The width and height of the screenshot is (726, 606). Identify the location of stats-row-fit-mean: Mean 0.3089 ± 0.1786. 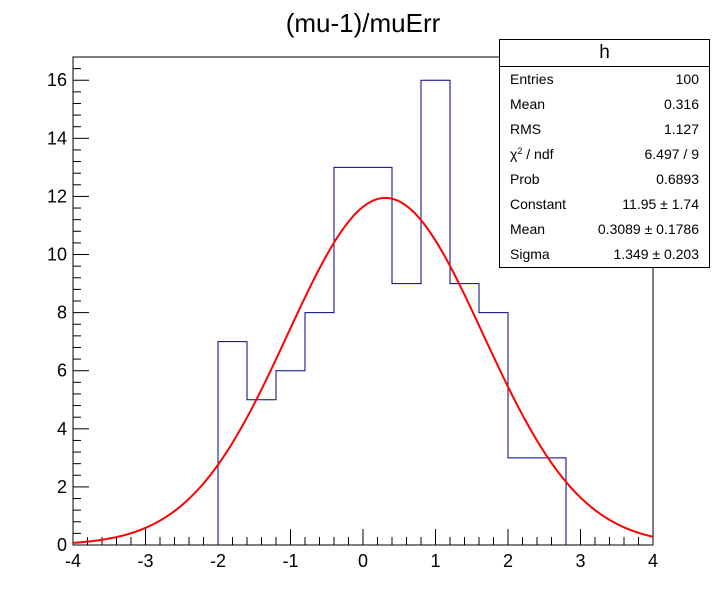
(604, 229).